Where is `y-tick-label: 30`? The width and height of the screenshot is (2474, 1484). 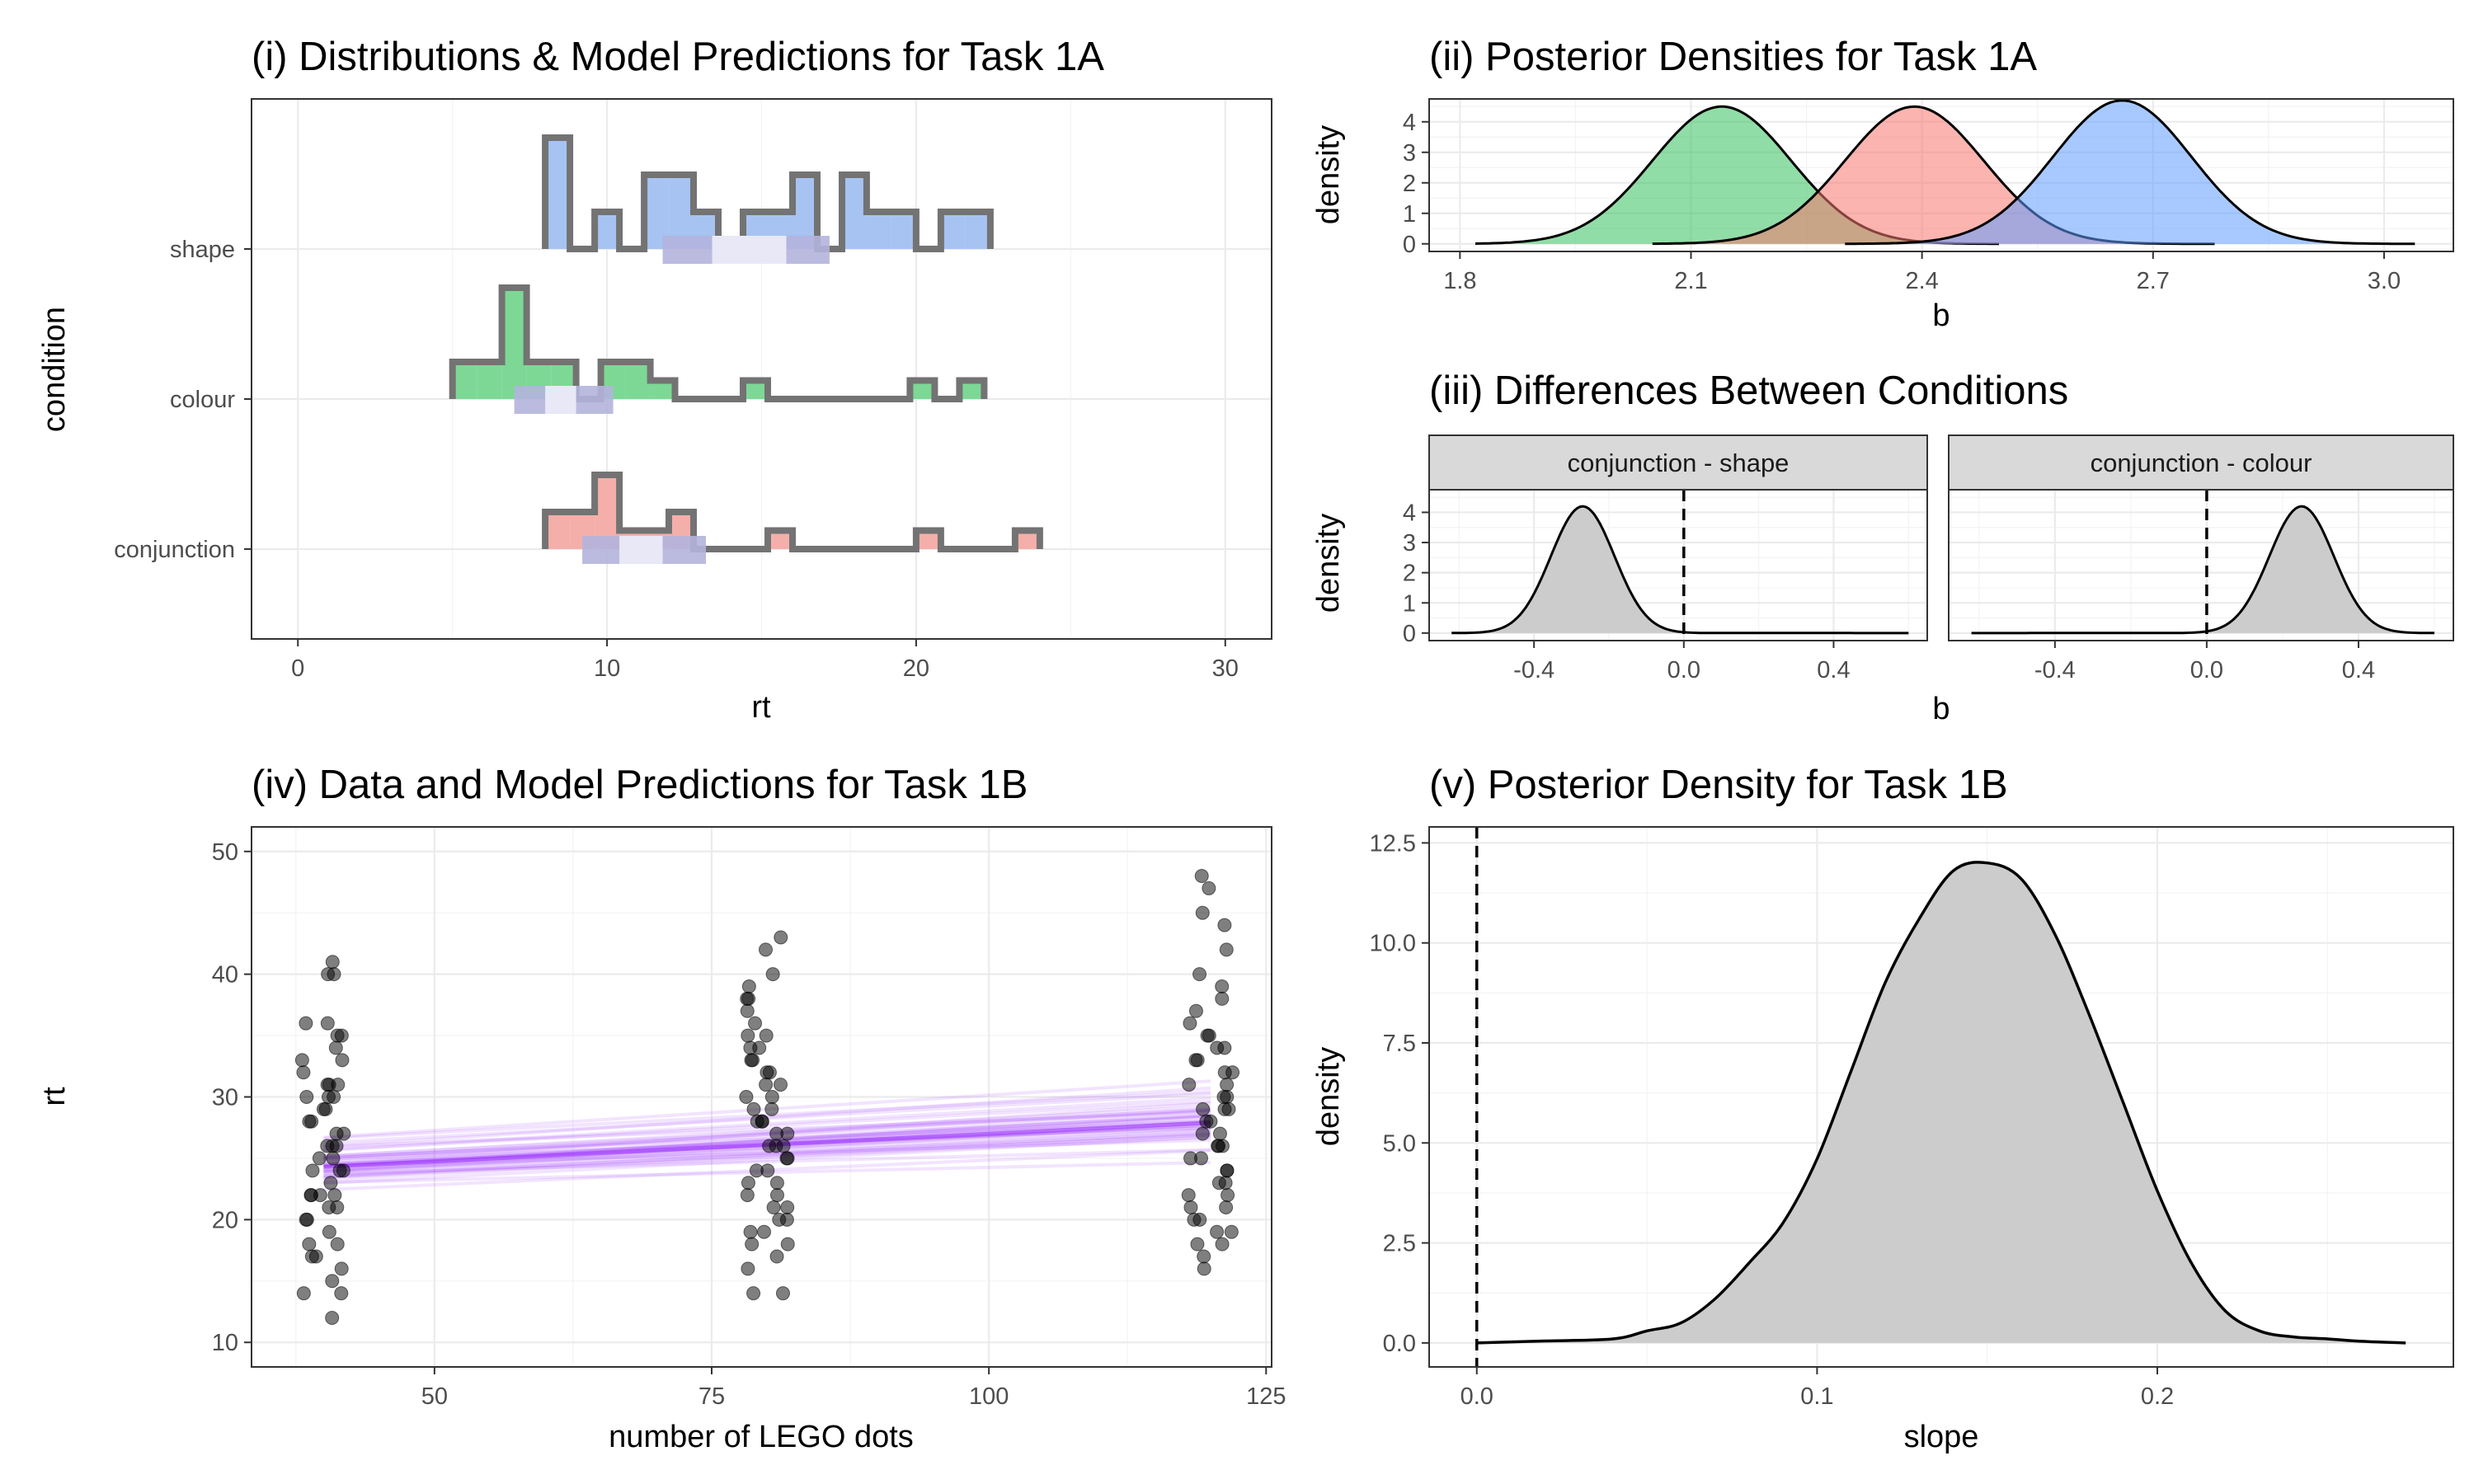
y-tick-label: 30 is located at coordinates (225, 1098).